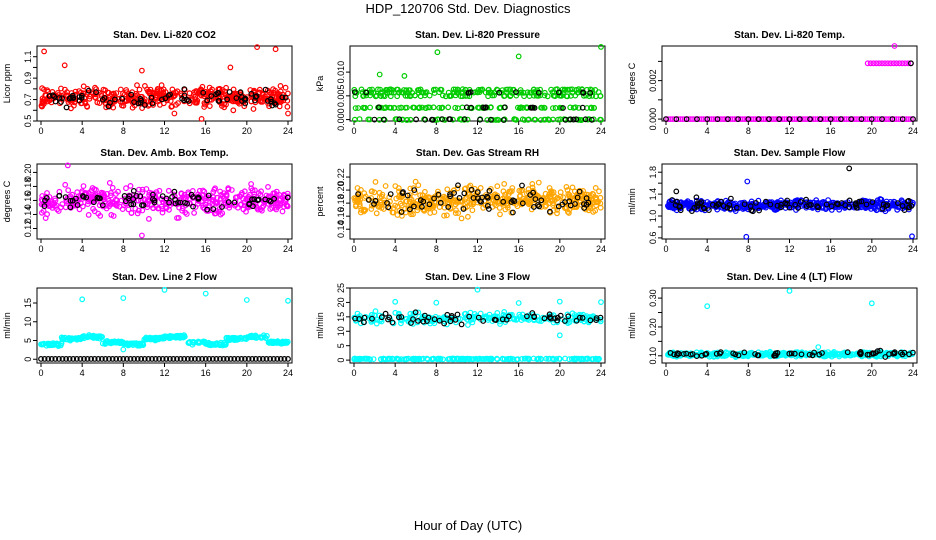 The image size is (936, 540). I want to click on chart-title: Stan. Dev. Line 4 (LT) Flow, so click(790, 277).